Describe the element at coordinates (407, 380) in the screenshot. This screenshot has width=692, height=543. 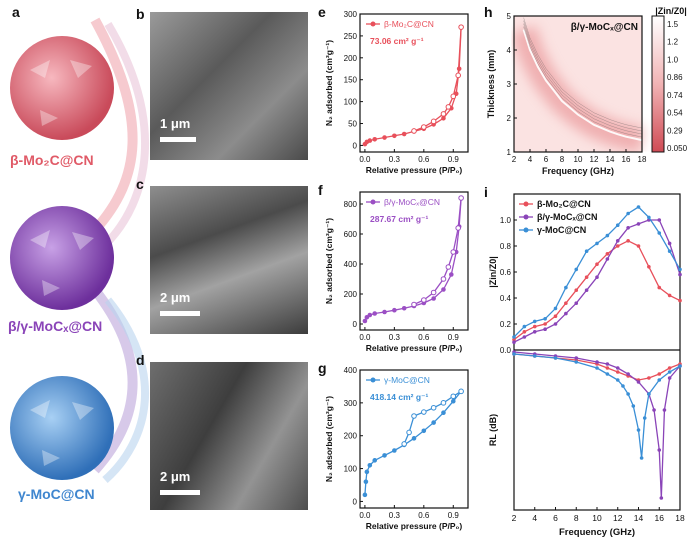
I see `legend-label: γ-MoC@CN` at that location.